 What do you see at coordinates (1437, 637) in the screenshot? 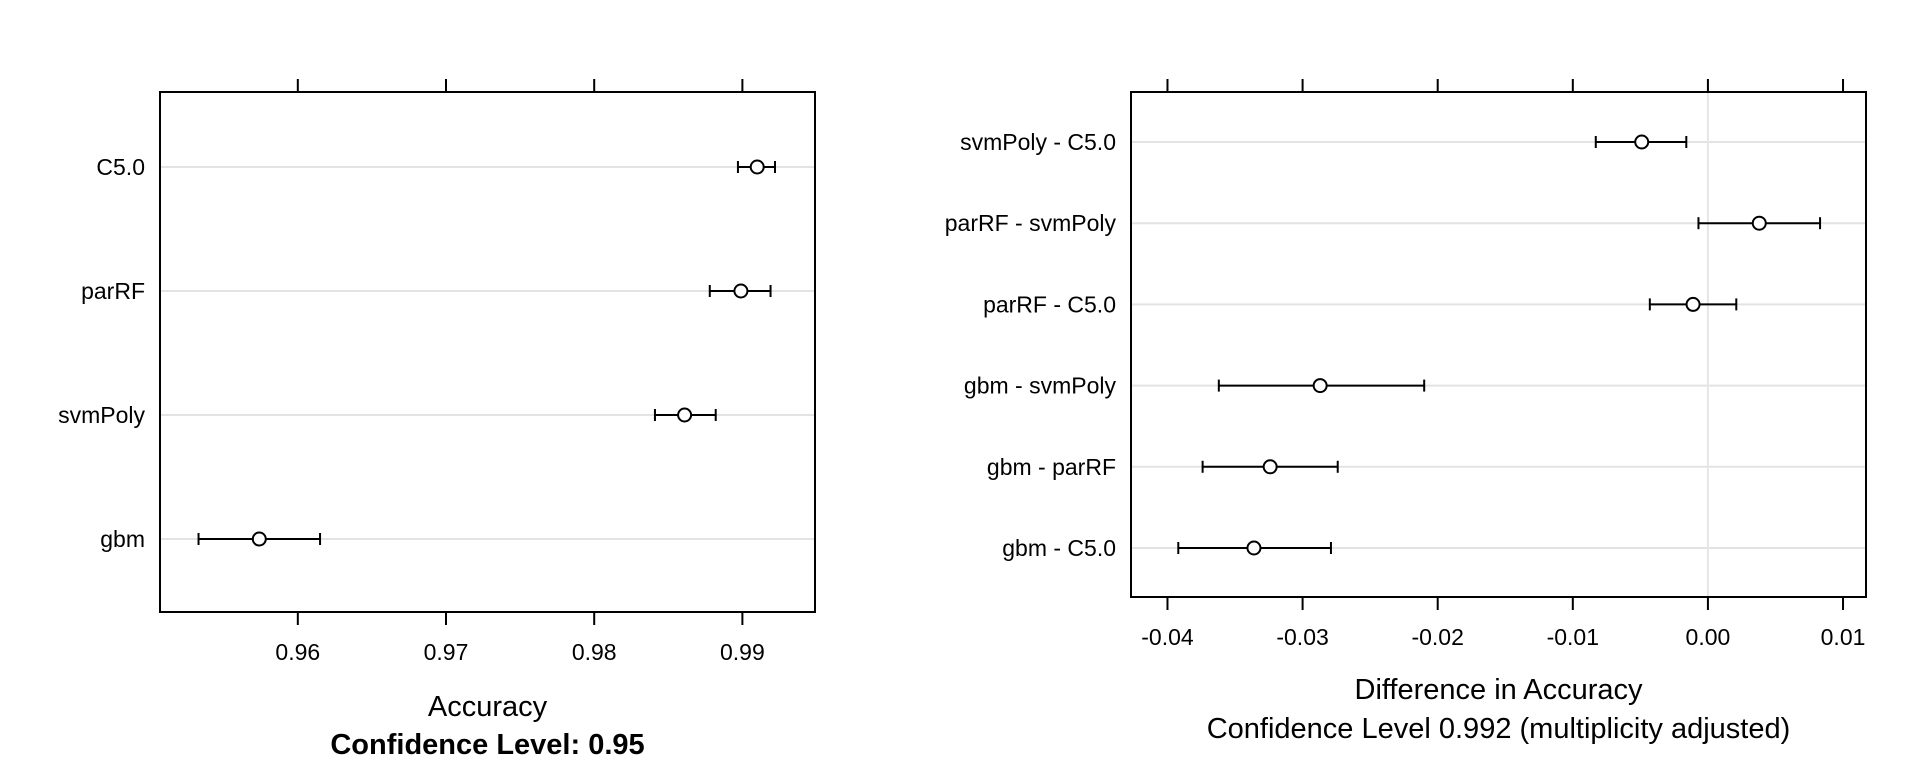
I see `difference-x-tick-label: -0.02` at bounding box center [1437, 637].